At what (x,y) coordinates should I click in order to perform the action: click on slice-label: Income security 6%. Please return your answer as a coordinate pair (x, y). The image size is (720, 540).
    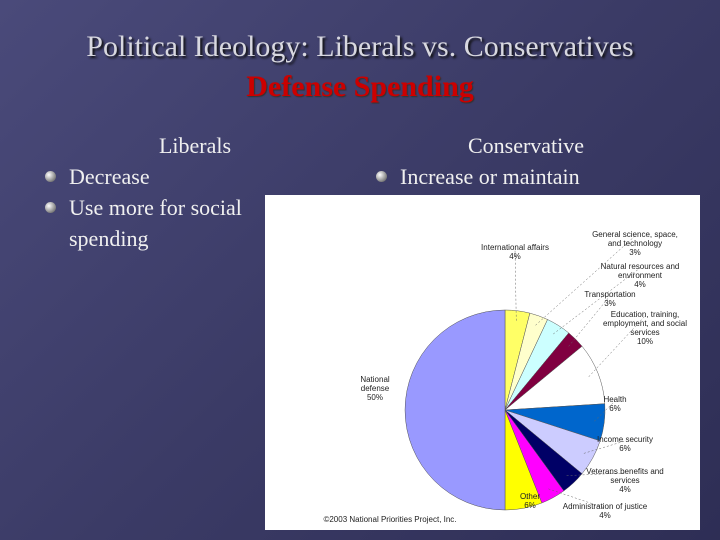
    Looking at the image, I should click on (625, 444).